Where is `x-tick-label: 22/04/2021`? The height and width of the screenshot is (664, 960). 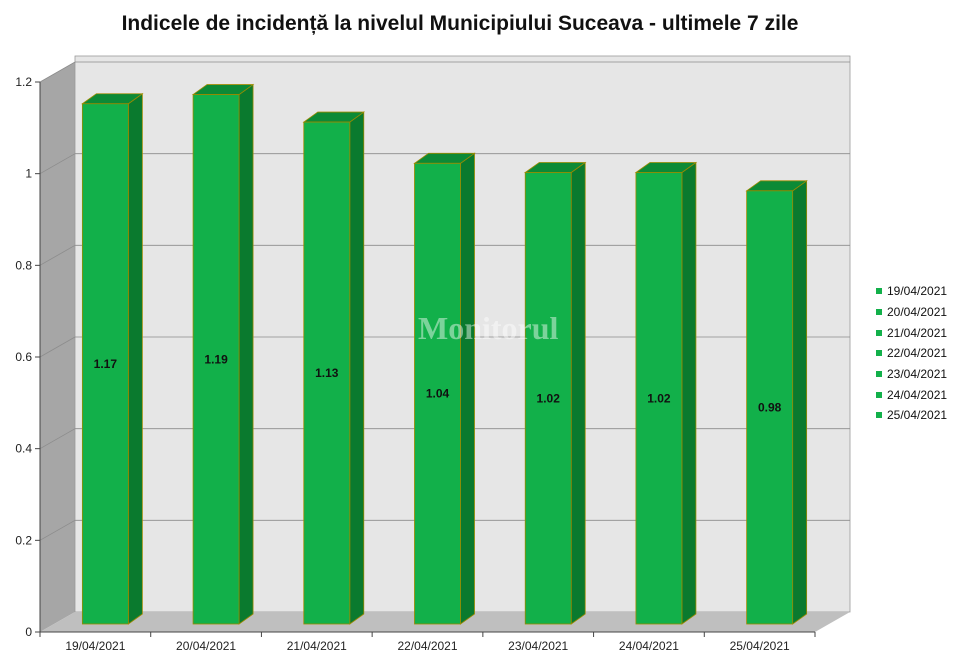 x-tick-label: 22/04/2021 is located at coordinates (427, 646).